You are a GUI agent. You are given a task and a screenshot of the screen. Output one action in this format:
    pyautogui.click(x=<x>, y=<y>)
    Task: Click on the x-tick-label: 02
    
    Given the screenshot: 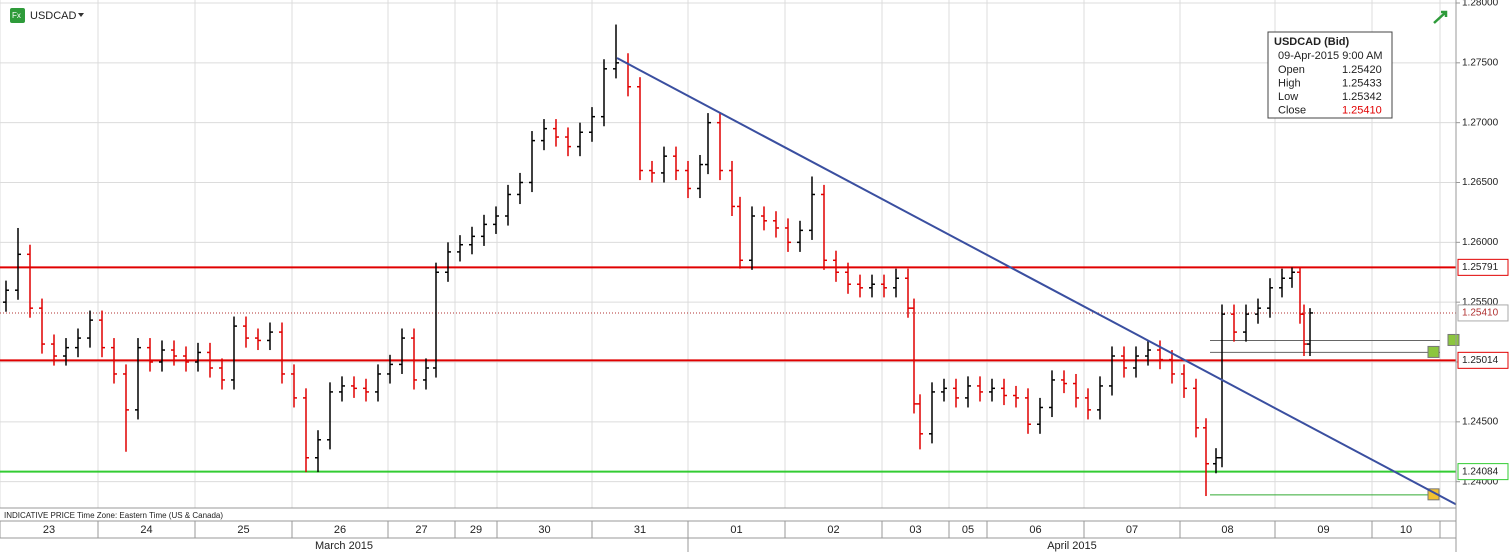 What is the action you would take?
    pyautogui.click(x=833, y=530)
    